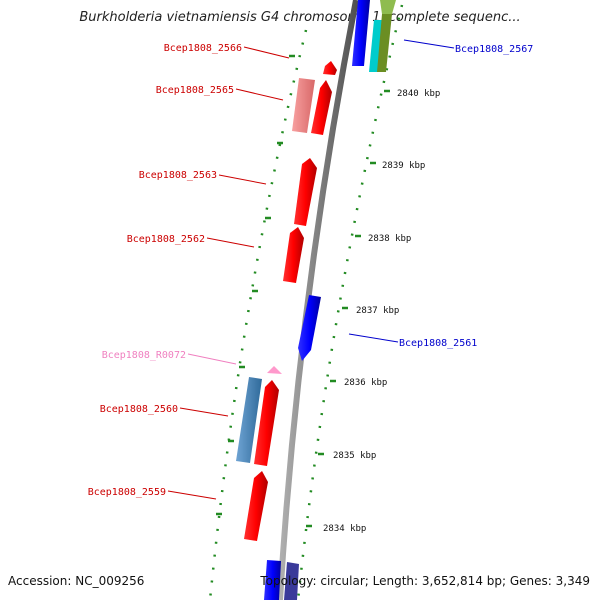  I want to click on gene-bcep1808-2561-arrow, so click(309, 328).